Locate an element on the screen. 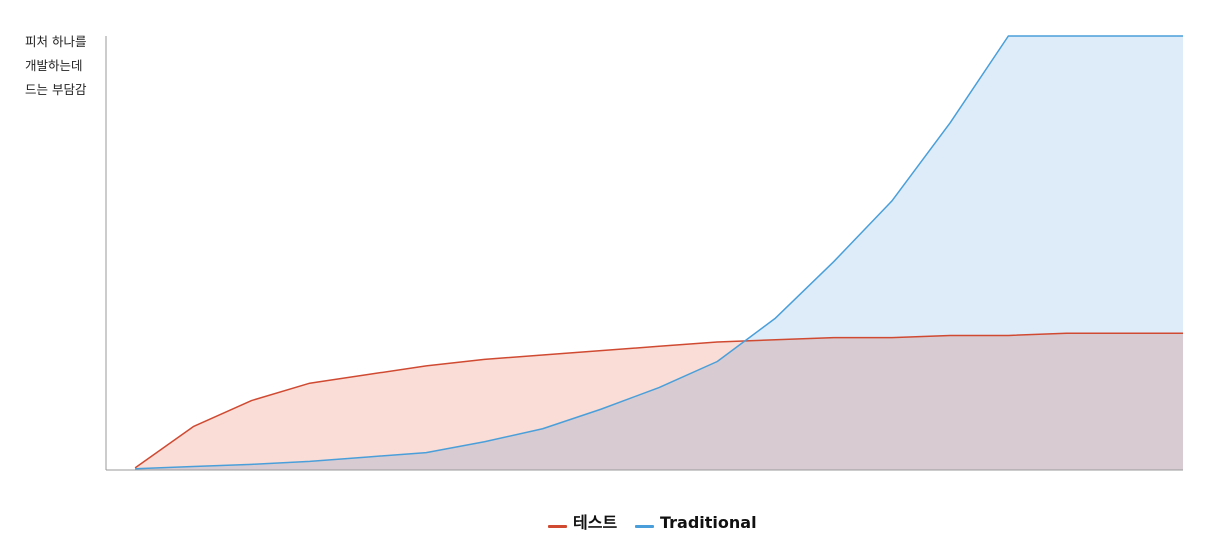  y-axis-label-line: 드는 부담감 is located at coordinates (56, 89).